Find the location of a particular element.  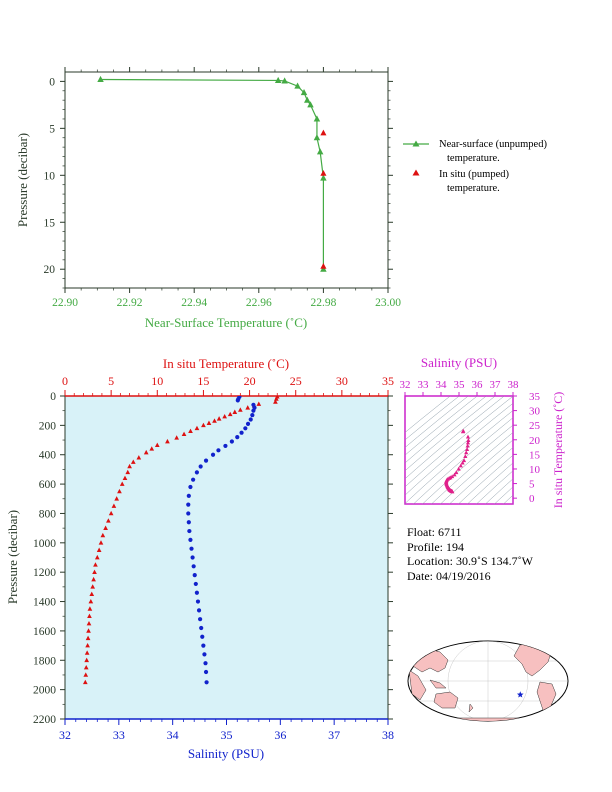

ts-temperature-tick-label: 5 is located at coordinates (532, 485).